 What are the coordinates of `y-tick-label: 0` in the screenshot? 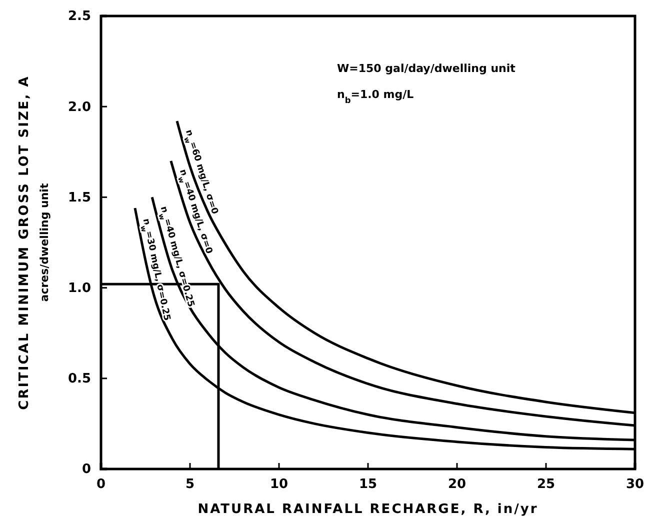 It's located at (86, 470).